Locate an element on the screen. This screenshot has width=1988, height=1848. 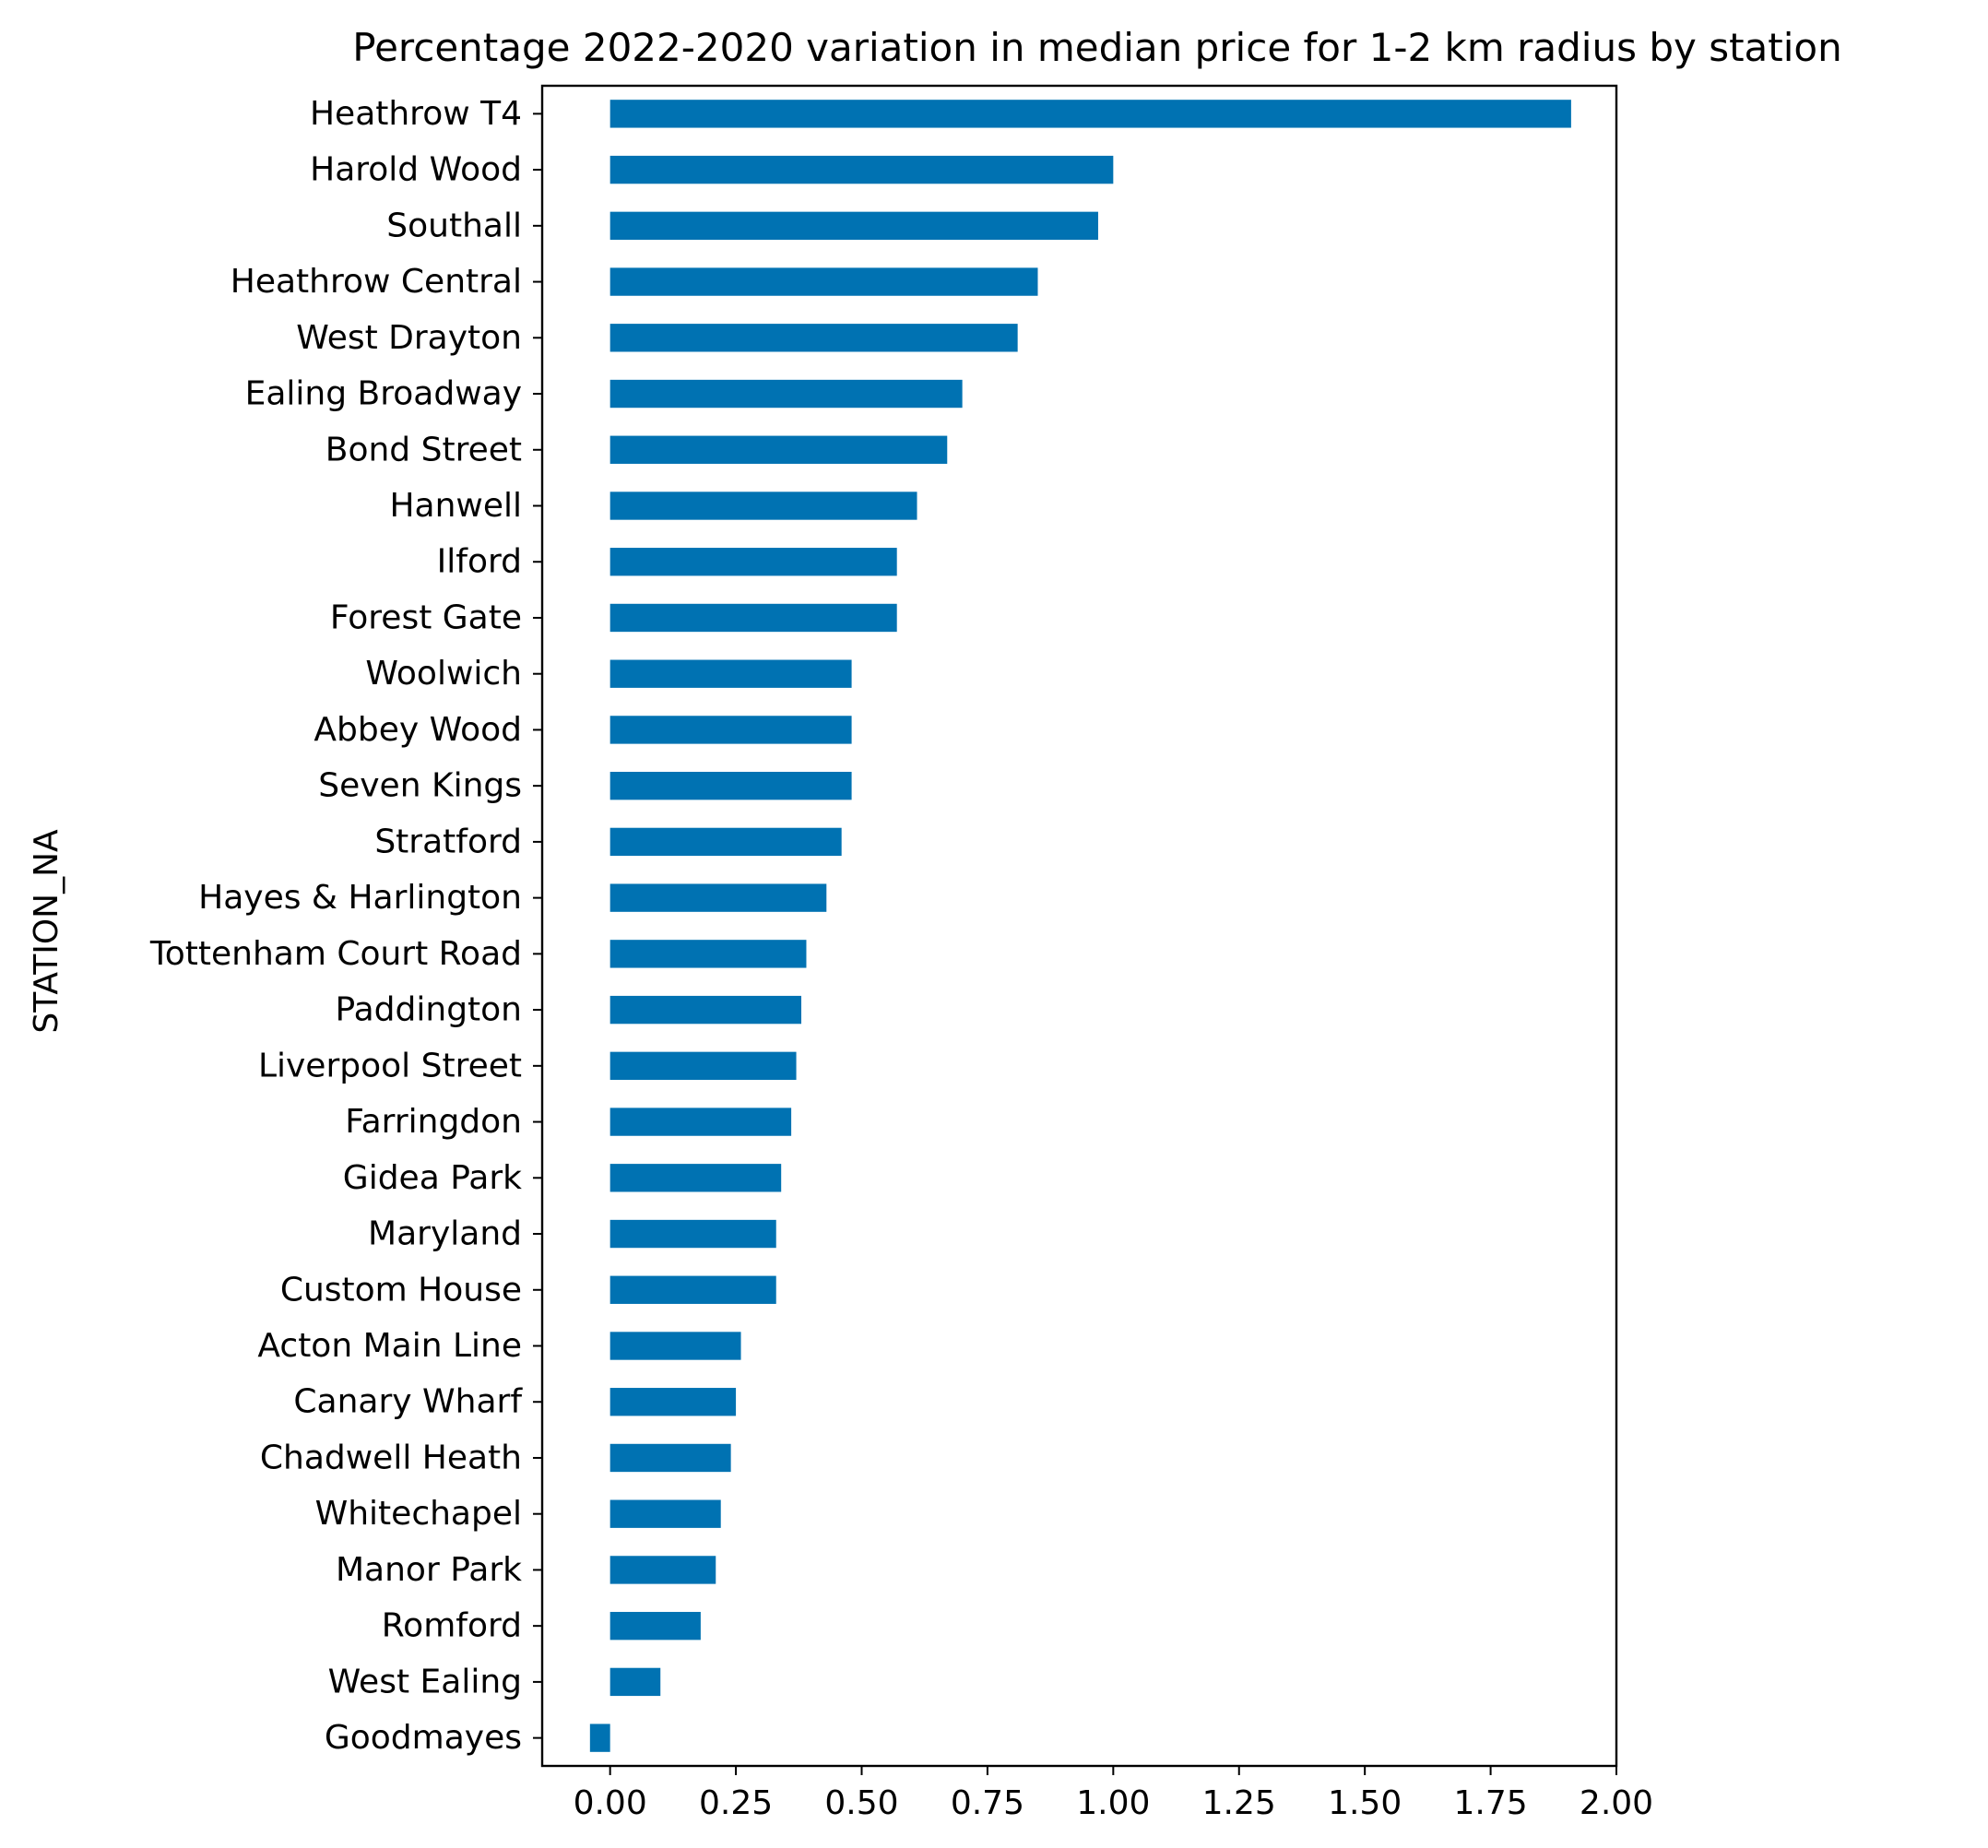
y-tick-label: Maryland is located at coordinates (445, 1234).